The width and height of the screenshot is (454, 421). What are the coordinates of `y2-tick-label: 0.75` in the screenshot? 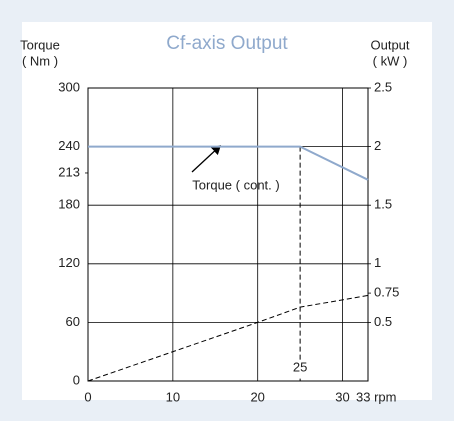 It's located at (386, 292).